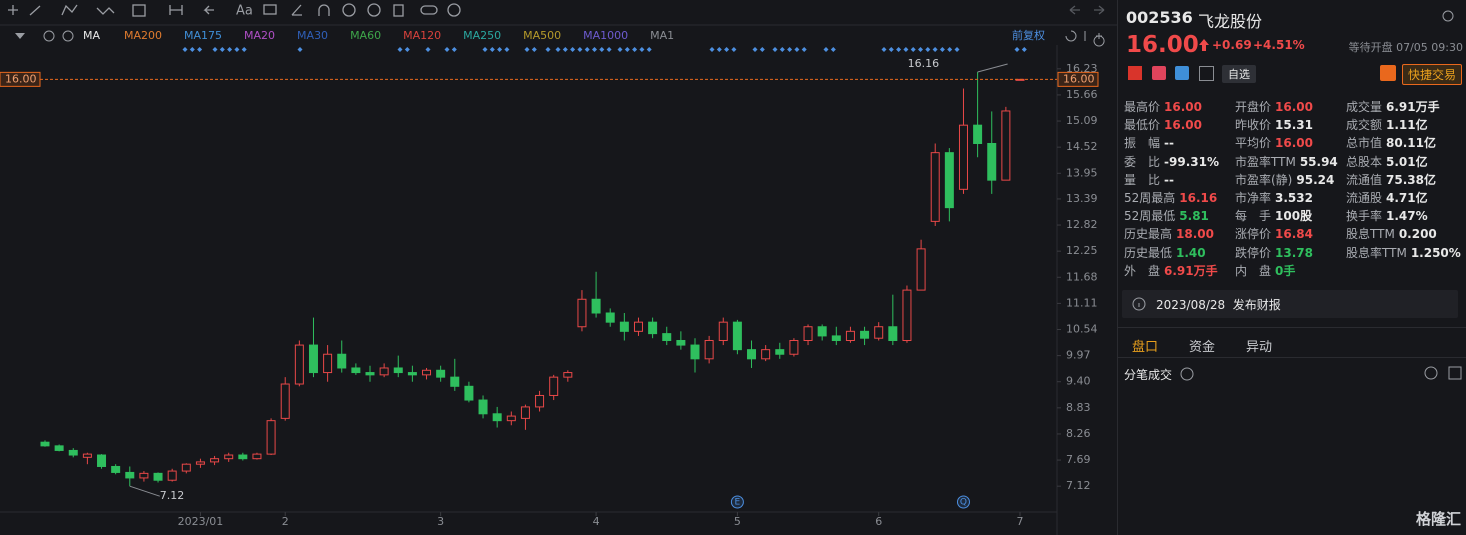 The height and width of the screenshot is (535, 1466). I want to click on stat: 平均价 16.00, so click(1274, 141).